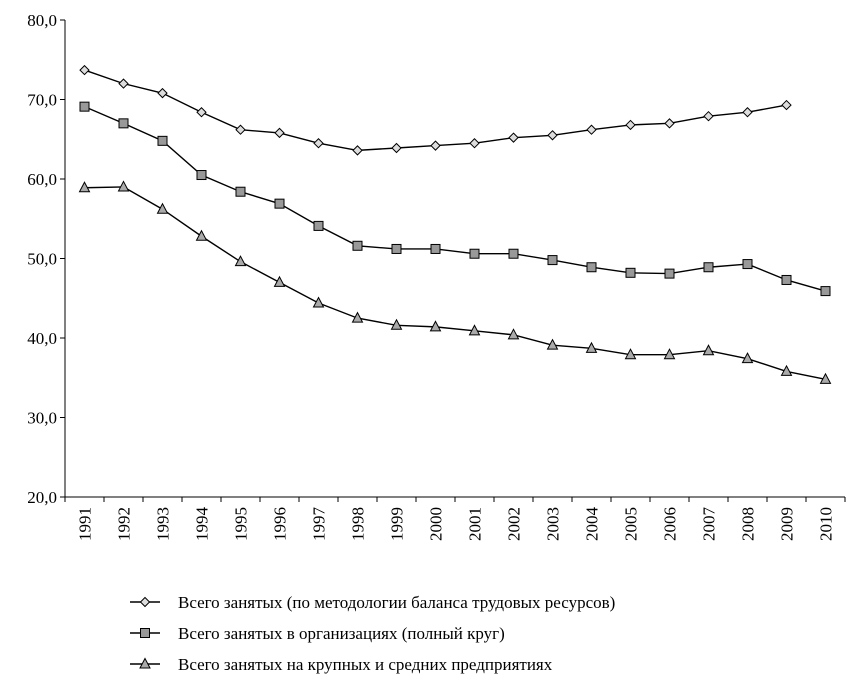 This screenshot has width=847, height=683. What do you see at coordinates (42, 179) in the screenshot?
I see `y-tick-label: 60,0` at bounding box center [42, 179].